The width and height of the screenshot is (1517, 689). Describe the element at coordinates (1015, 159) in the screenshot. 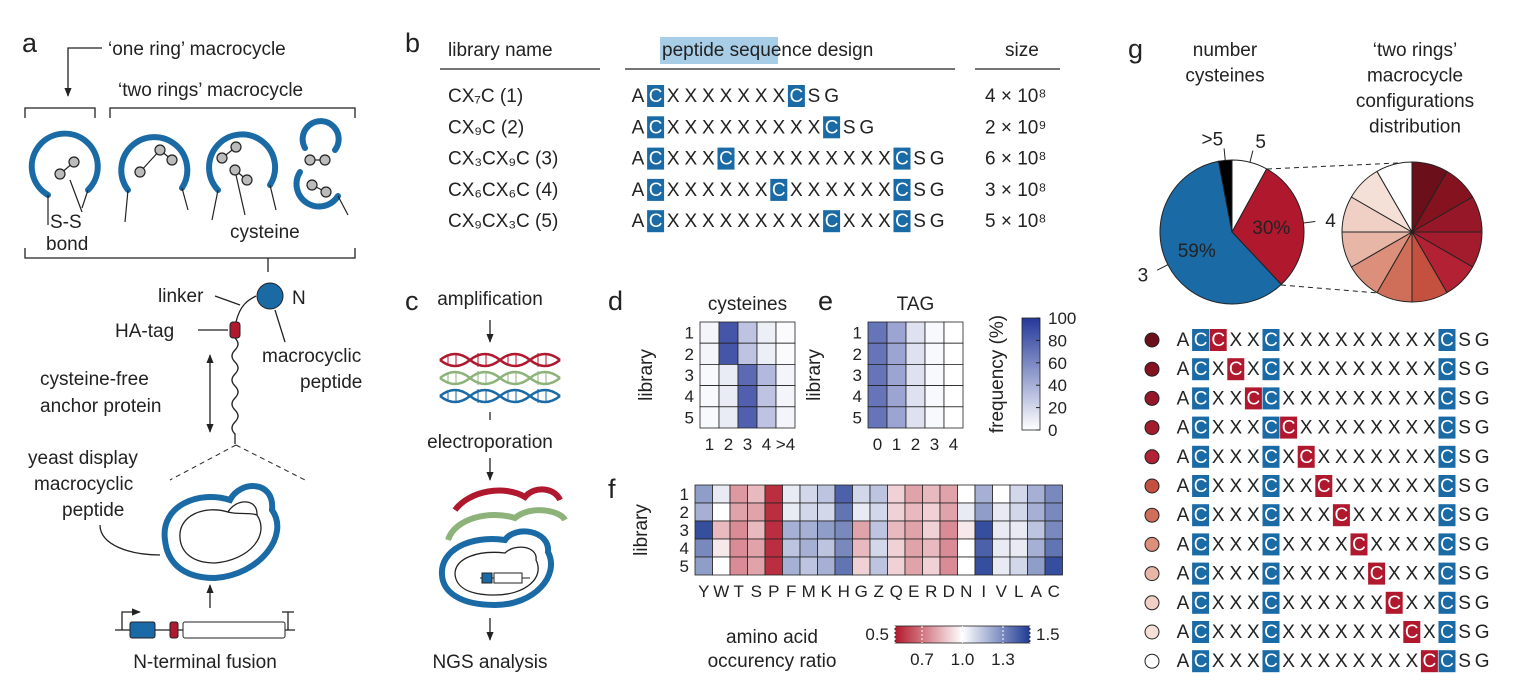

I see `library-size: 6 × 10⁸` at that location.